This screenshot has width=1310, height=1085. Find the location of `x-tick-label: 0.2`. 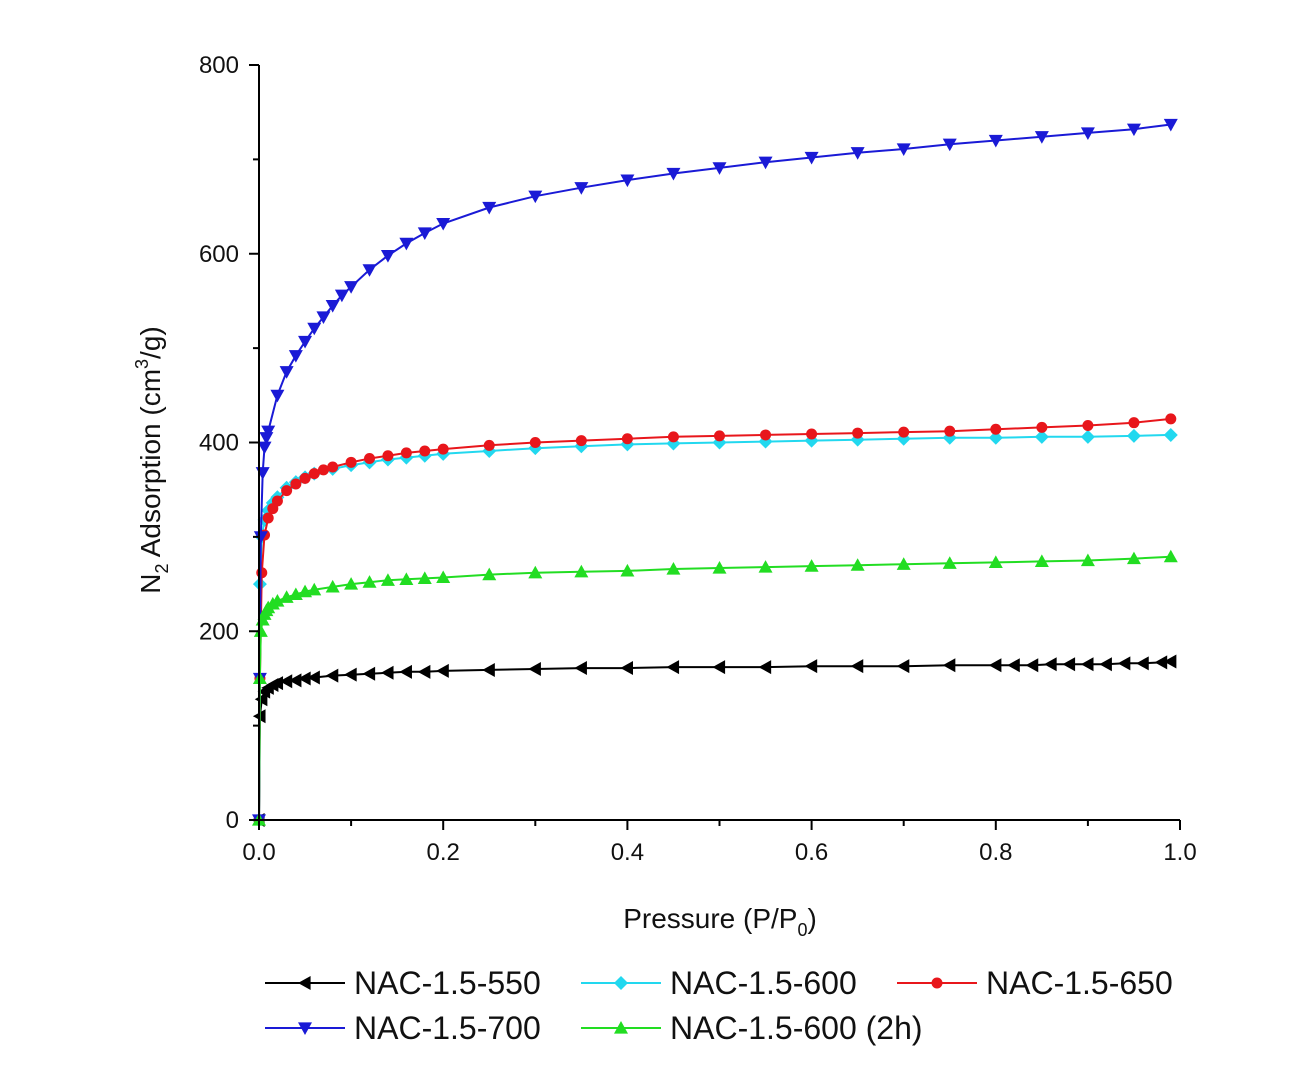

x-tick-label: 0.2 is located at coordinates (443, 852).